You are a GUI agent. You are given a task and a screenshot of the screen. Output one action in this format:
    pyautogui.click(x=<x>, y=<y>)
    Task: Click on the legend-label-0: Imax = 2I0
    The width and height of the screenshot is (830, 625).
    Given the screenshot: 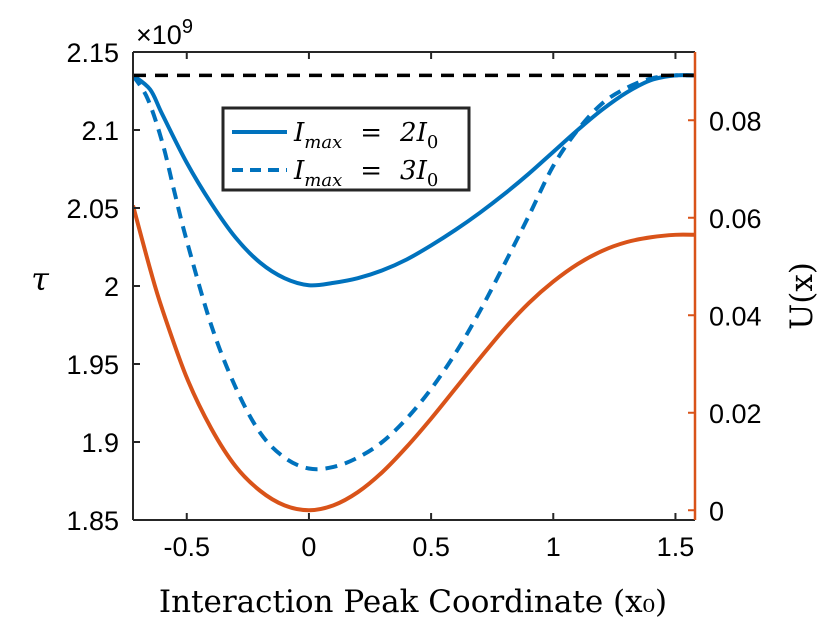 What is the action you would take?
    pyautogui.click(x=365, y=135)
    